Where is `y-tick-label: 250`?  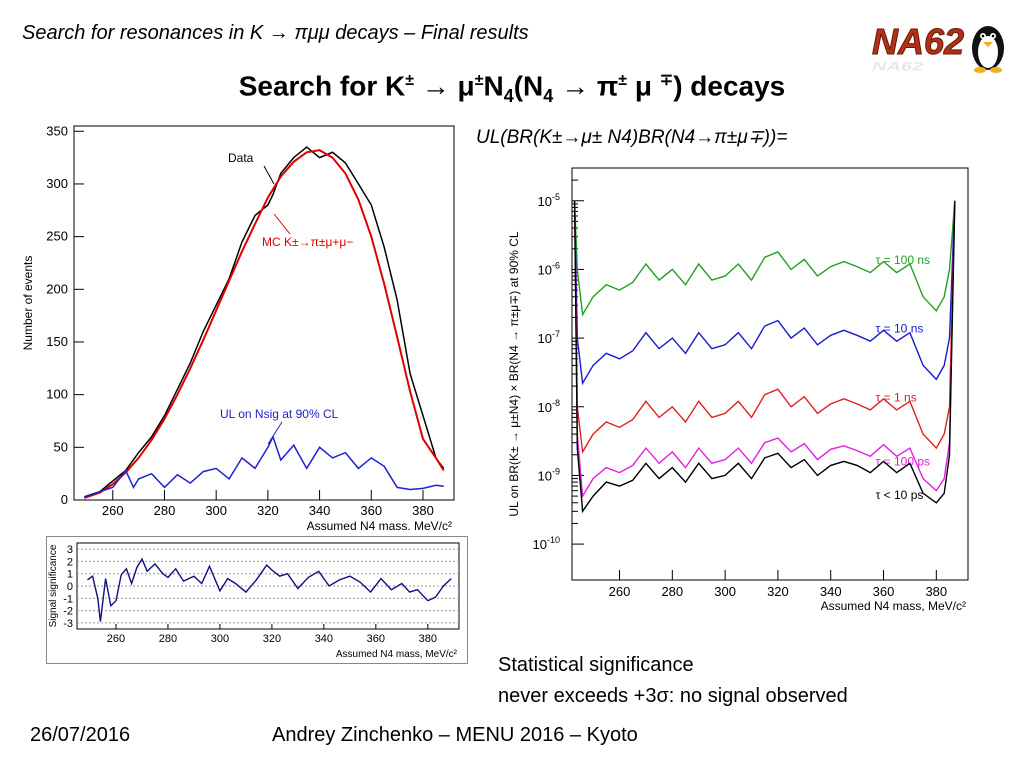 y-tick-label: 250 is located at coordinates (57, 236).